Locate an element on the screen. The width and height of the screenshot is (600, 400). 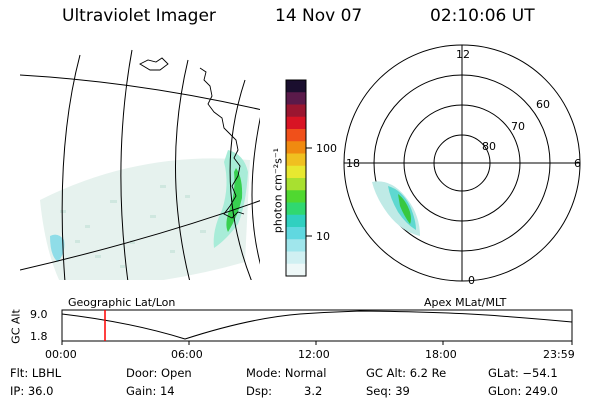
altitude-plot is located at coordinates (317, 327).